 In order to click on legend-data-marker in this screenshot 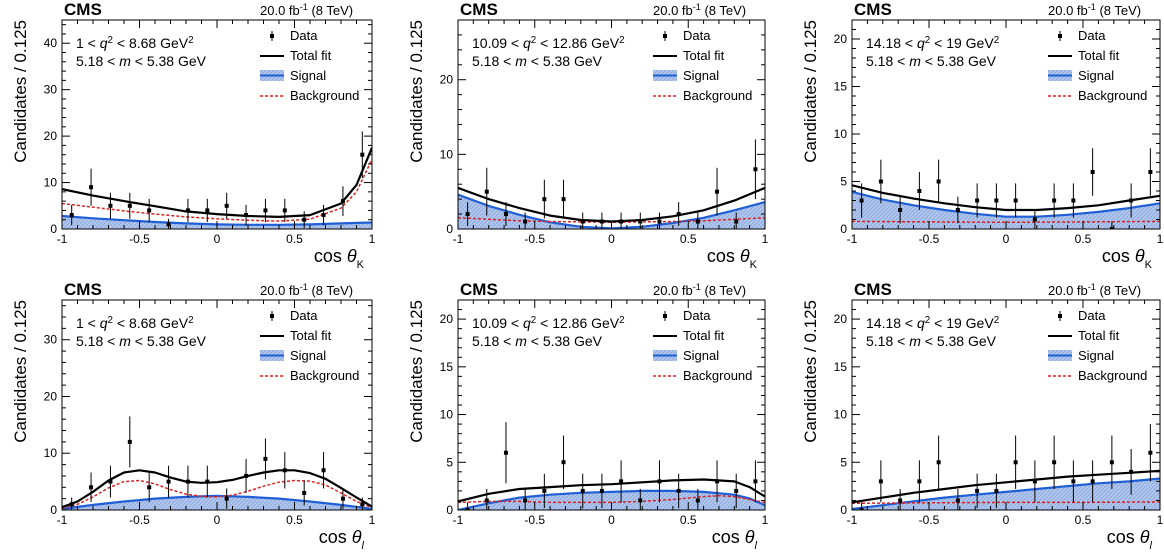, I will do `click(1060, 316)`.